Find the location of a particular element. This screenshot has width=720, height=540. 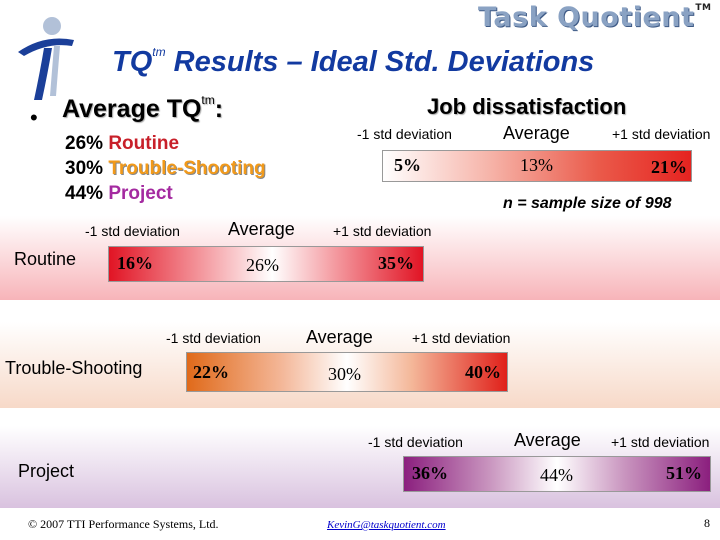

jd-plus-value: 21% is located at coordinates (669, 167).